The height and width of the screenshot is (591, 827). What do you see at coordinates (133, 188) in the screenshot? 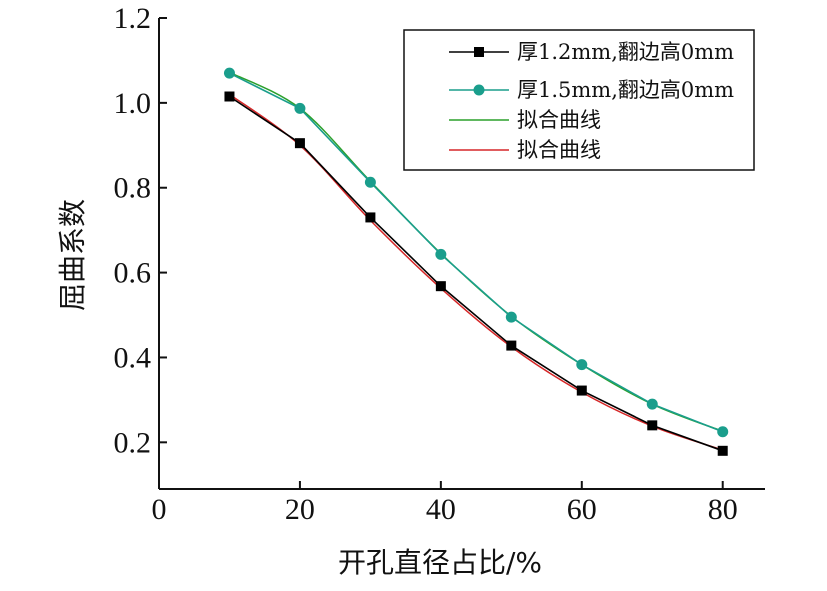
I see `y-tick-label: 0.8` at bounding box center [133, 188].